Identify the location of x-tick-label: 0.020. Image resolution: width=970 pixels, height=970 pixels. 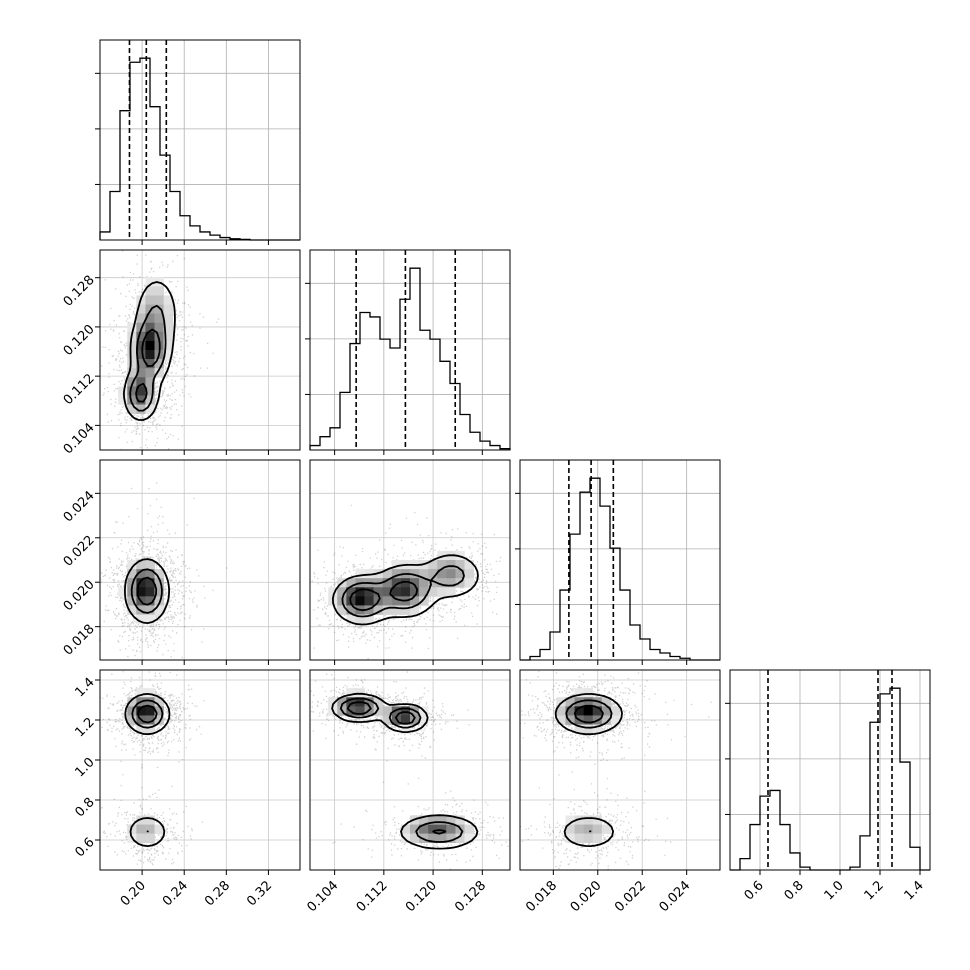
(586, 896).